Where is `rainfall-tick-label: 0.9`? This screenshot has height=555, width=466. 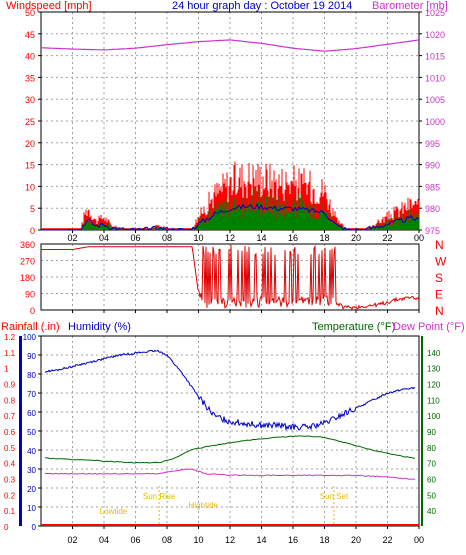
rainfall-tick-label: 0.9 is located at coordinates (10, 385).